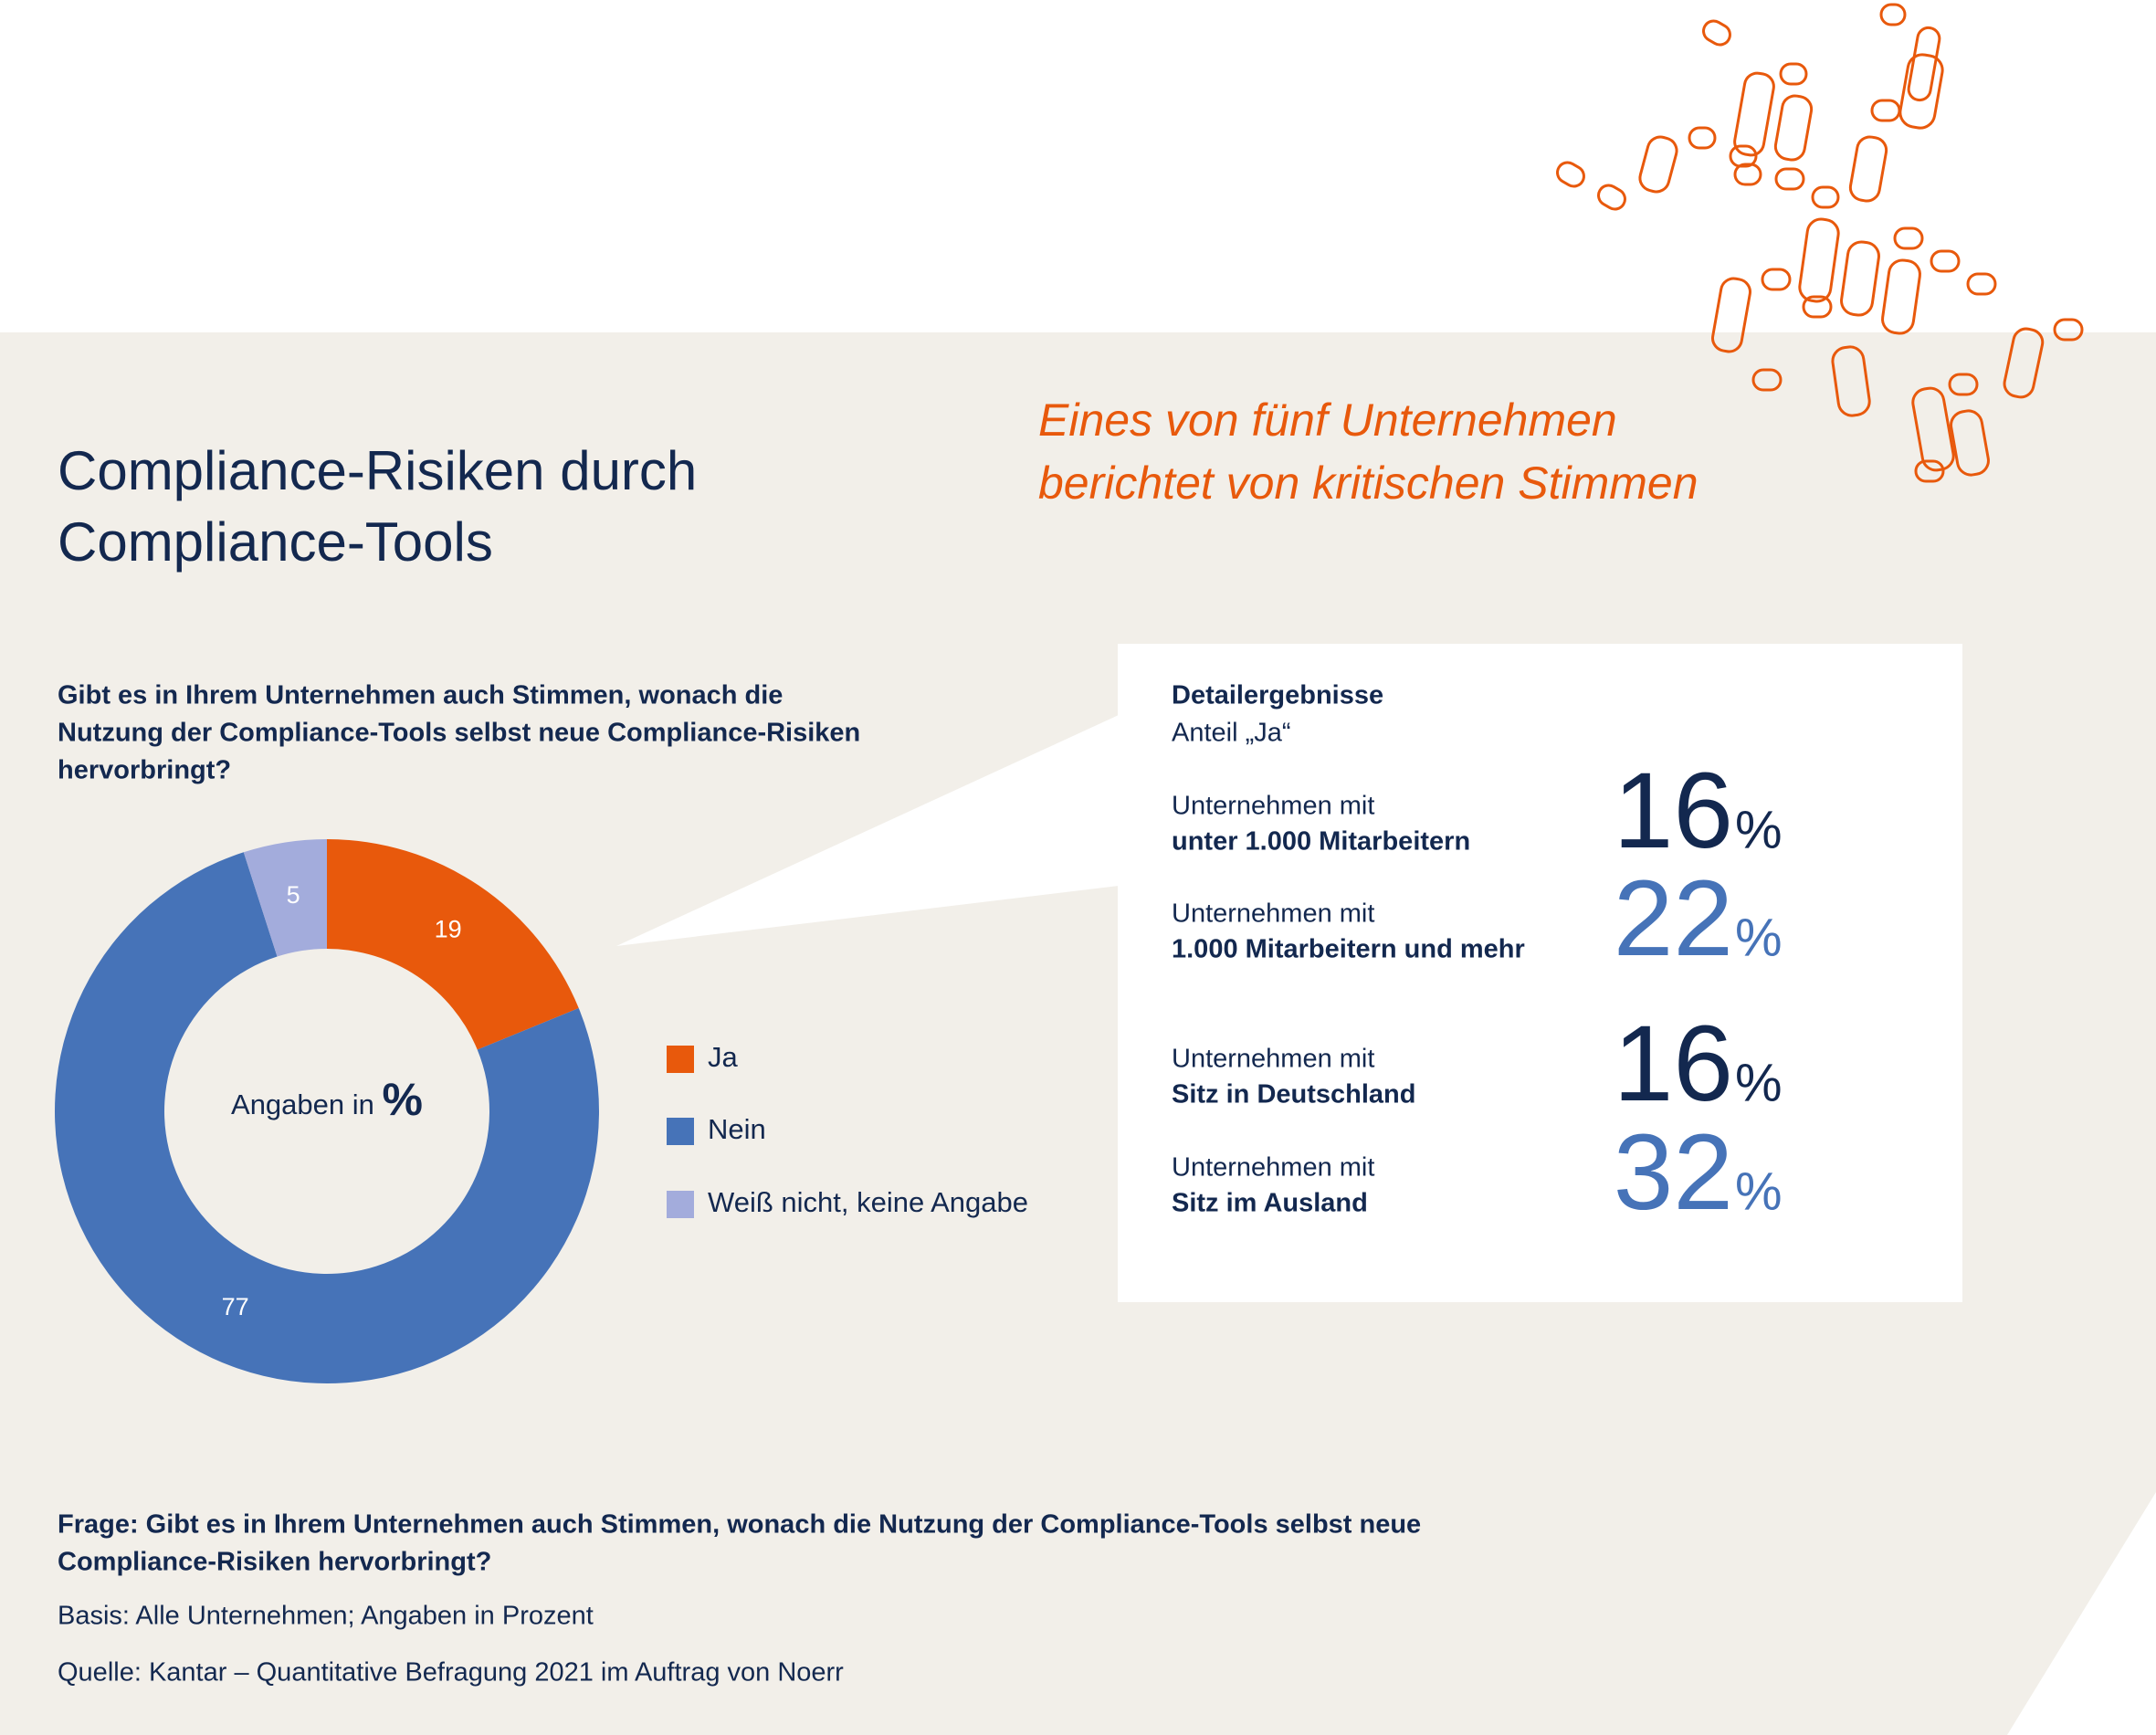  I want to click on details-title: Detailergebnisse, so click(1277, 695).